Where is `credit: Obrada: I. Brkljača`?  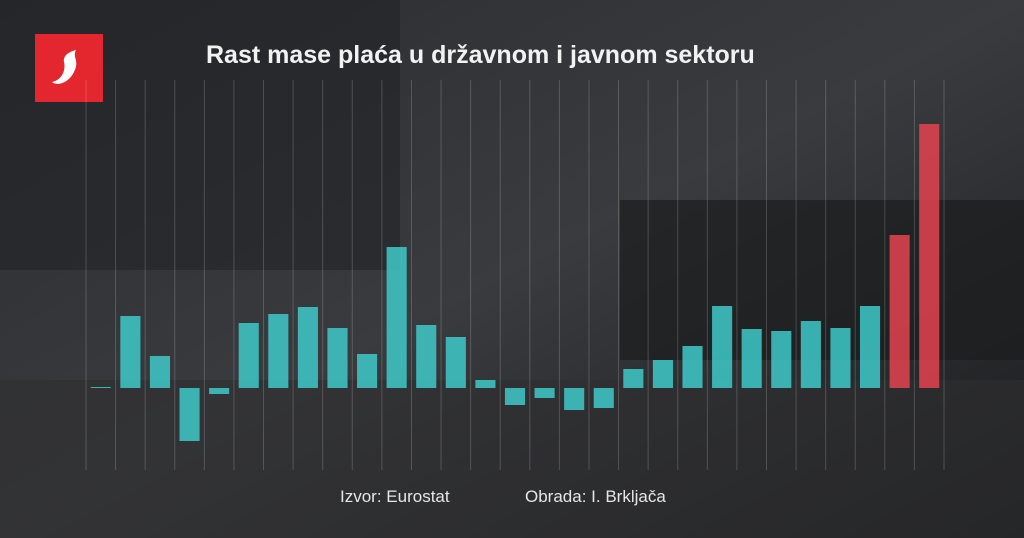 credit: Obrada: I. Brkljača is located at coordinates (595, 496).